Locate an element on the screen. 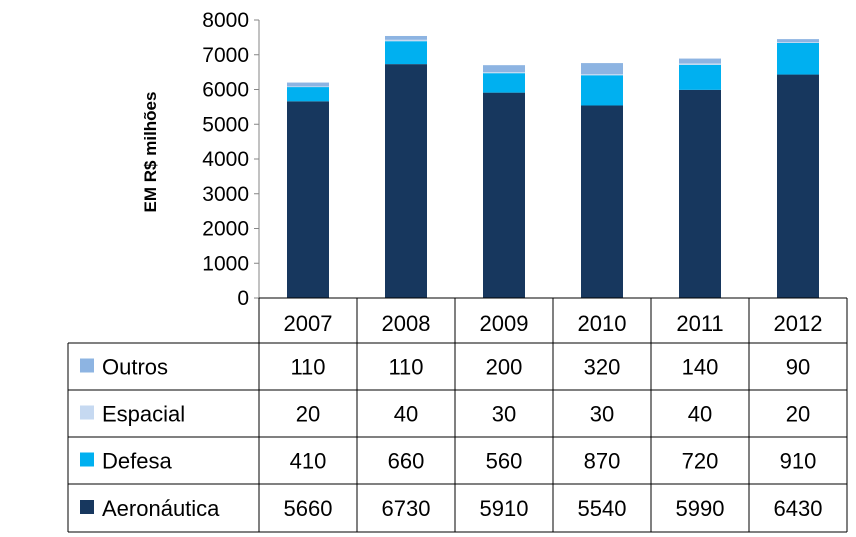 The height and width of the screenshot is (537, 856). bar-segment-espacial-2012 is located at coordinates (798, 42).